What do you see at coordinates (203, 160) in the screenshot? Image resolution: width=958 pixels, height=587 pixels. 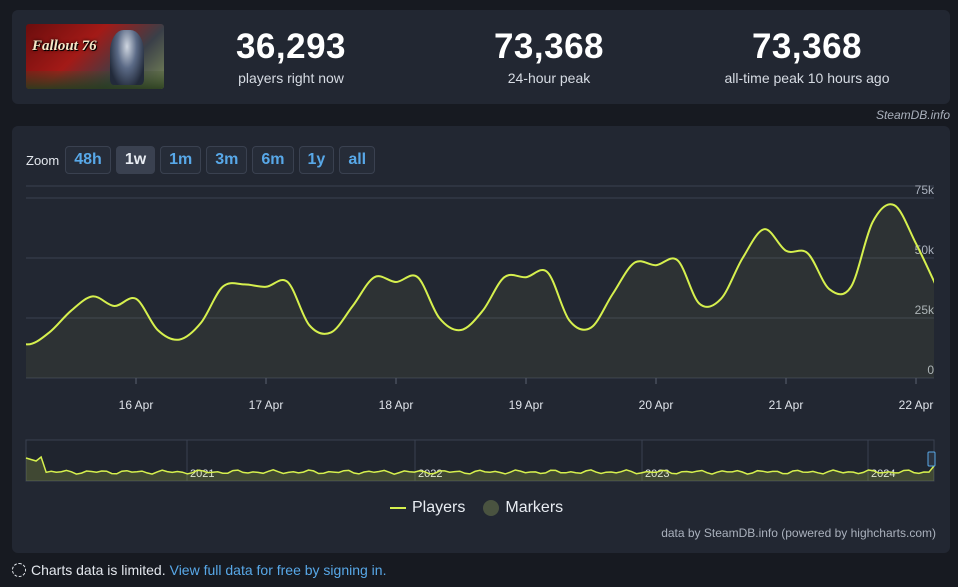 I see `zoom-bar: Zoom 48h 1w 1m 3m 6m 1y all` at bounding box center [203, 160].